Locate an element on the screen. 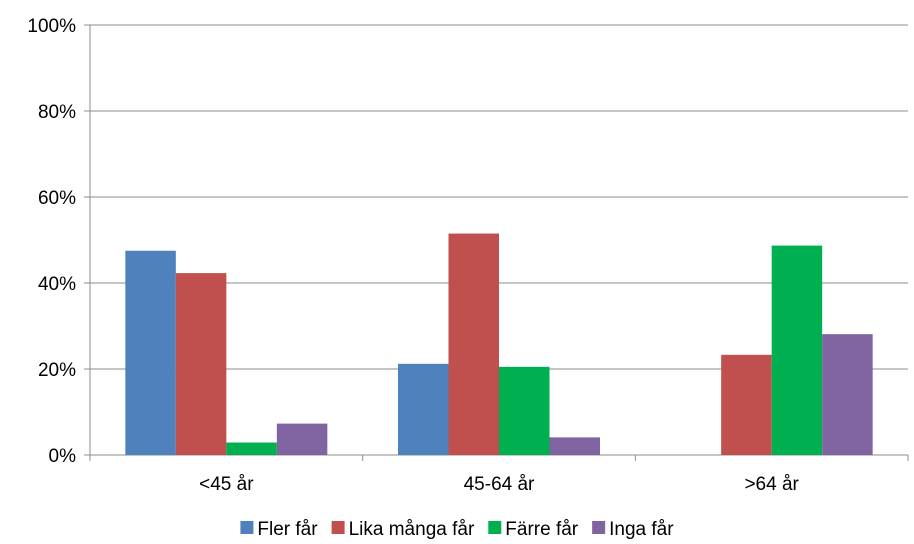  bar-inga-får-1 is located at coordinates (574, 446).